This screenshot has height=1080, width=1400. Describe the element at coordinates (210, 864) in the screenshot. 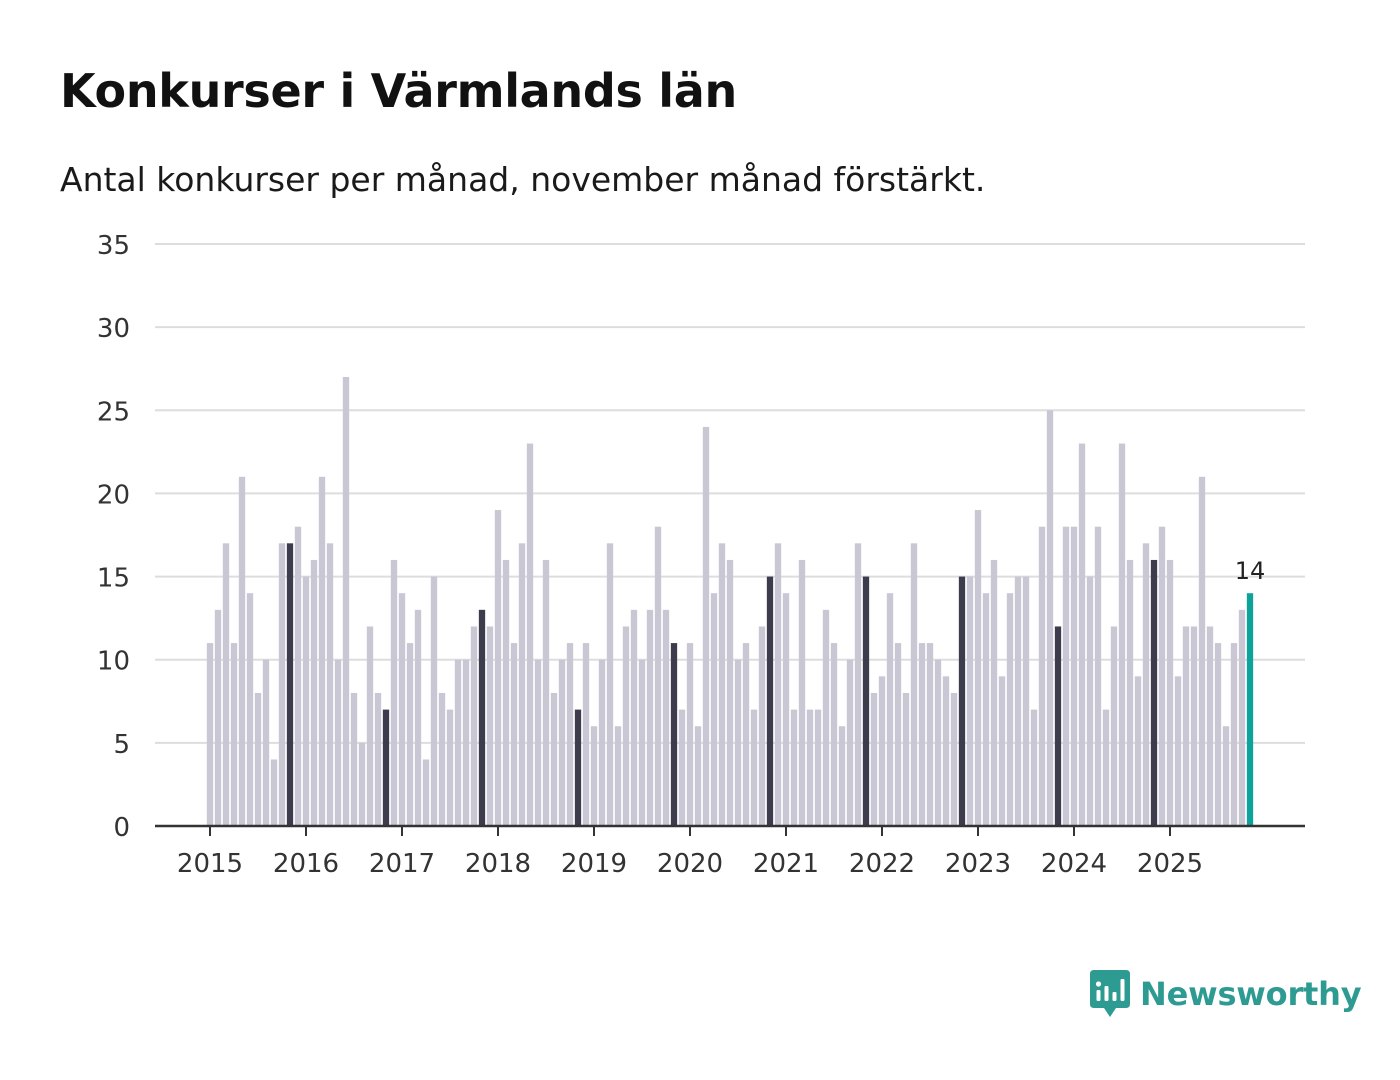

I see `x-tick-label: 2015` at that location.